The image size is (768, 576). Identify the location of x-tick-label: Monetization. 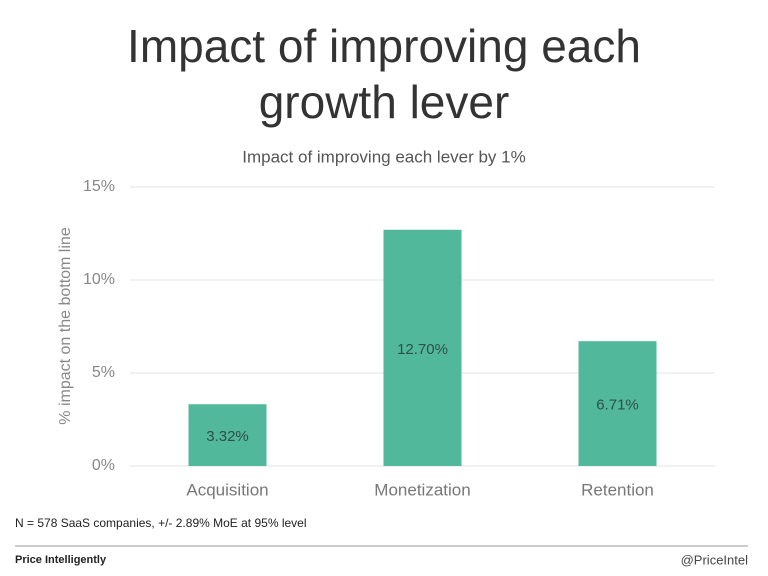
(422, 489).